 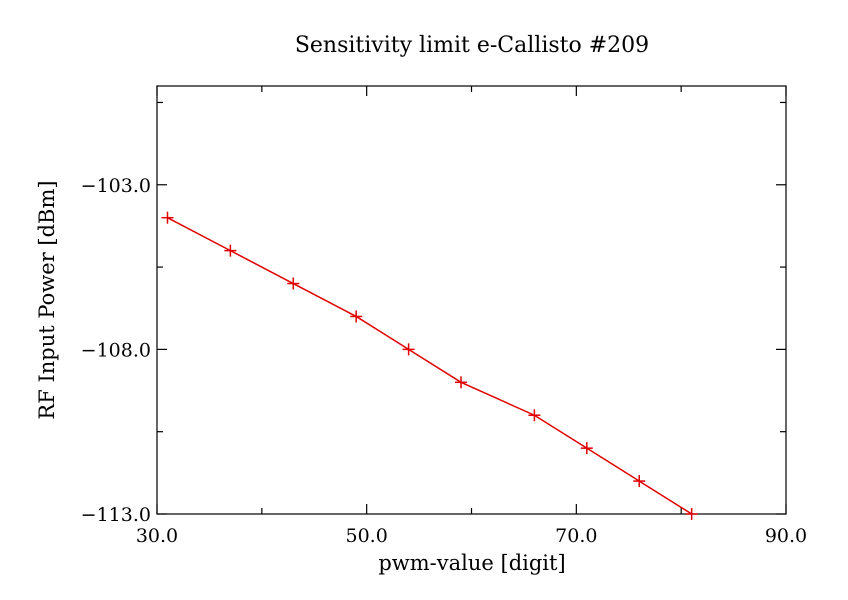 I want to click on x-tick-label: 70.0, so click(x=576, y=536).